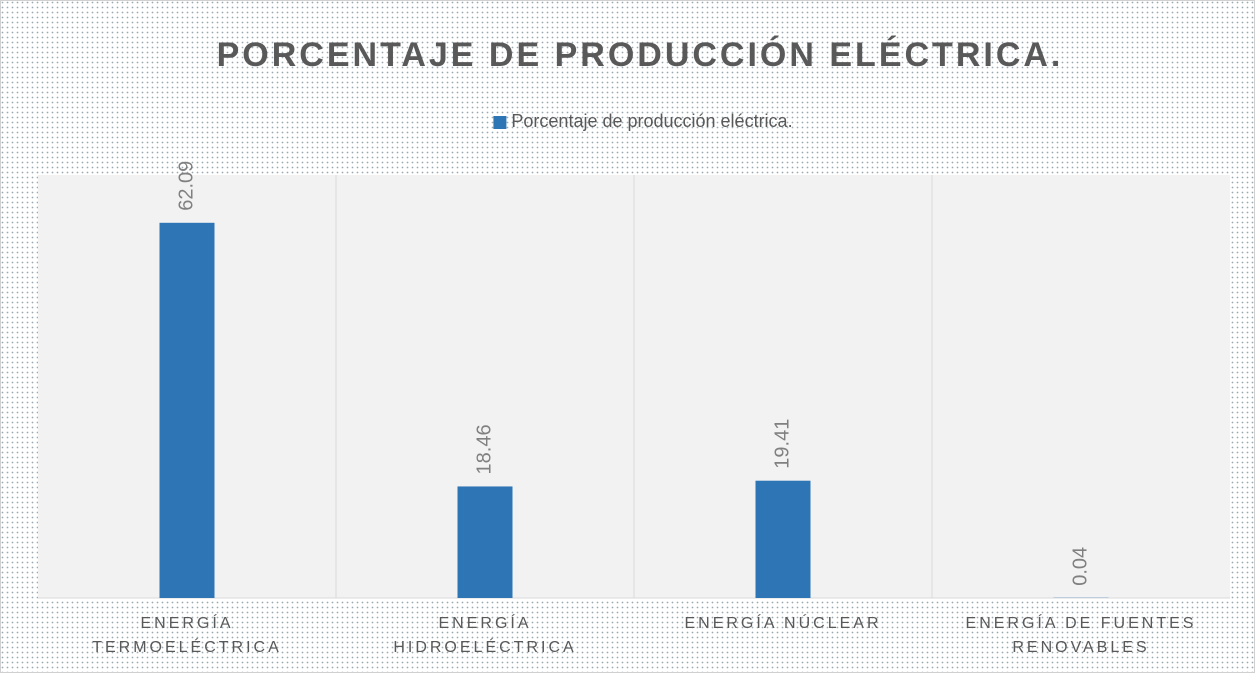  I want to click on data-label: 62.09, so click(186, 186).